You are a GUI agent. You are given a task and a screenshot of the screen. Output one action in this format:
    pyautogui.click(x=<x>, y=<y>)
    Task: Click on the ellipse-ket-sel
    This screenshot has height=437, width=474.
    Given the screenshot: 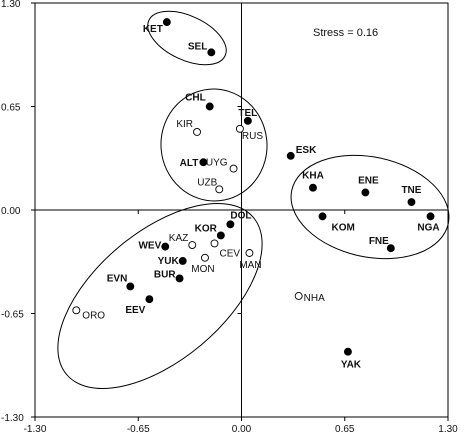 What is the action you would take?
    pyautogui.click(x=187, y=38)
    